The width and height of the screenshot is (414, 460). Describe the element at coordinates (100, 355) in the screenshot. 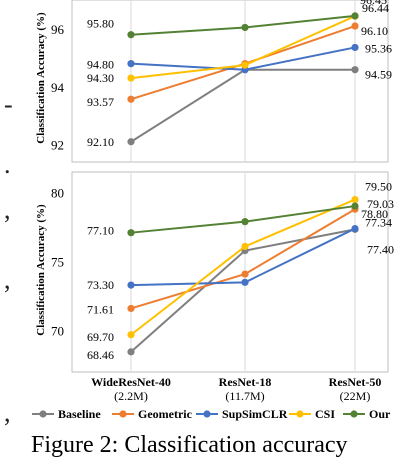

I see `data-label: 68.46` at that location.